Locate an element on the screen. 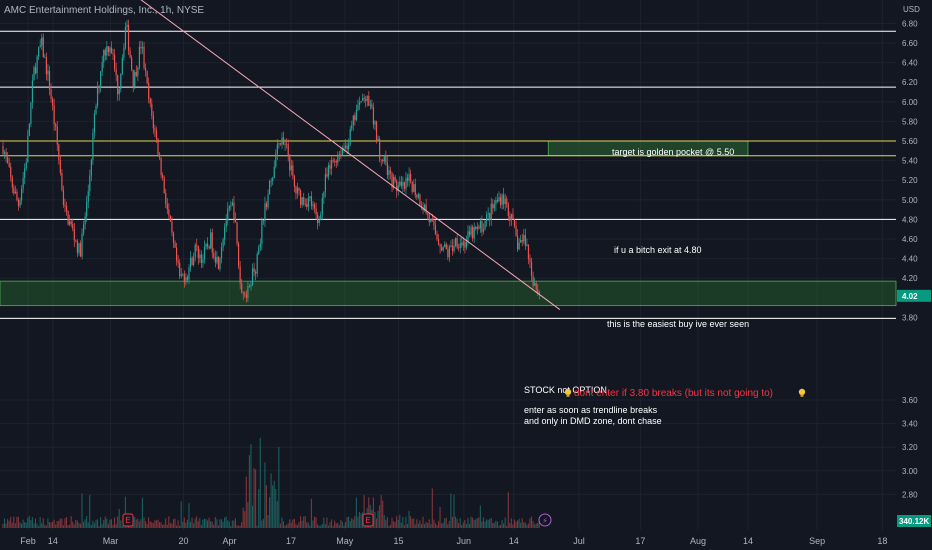 This screenshot has width=932, height=550. time-tick-label: May is located at coordinates (345, 541).